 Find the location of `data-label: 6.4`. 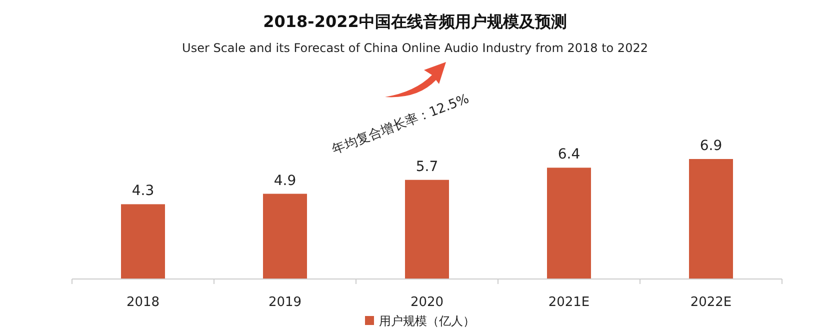

data-label: 6.4 is located at coordinates (569, 154).